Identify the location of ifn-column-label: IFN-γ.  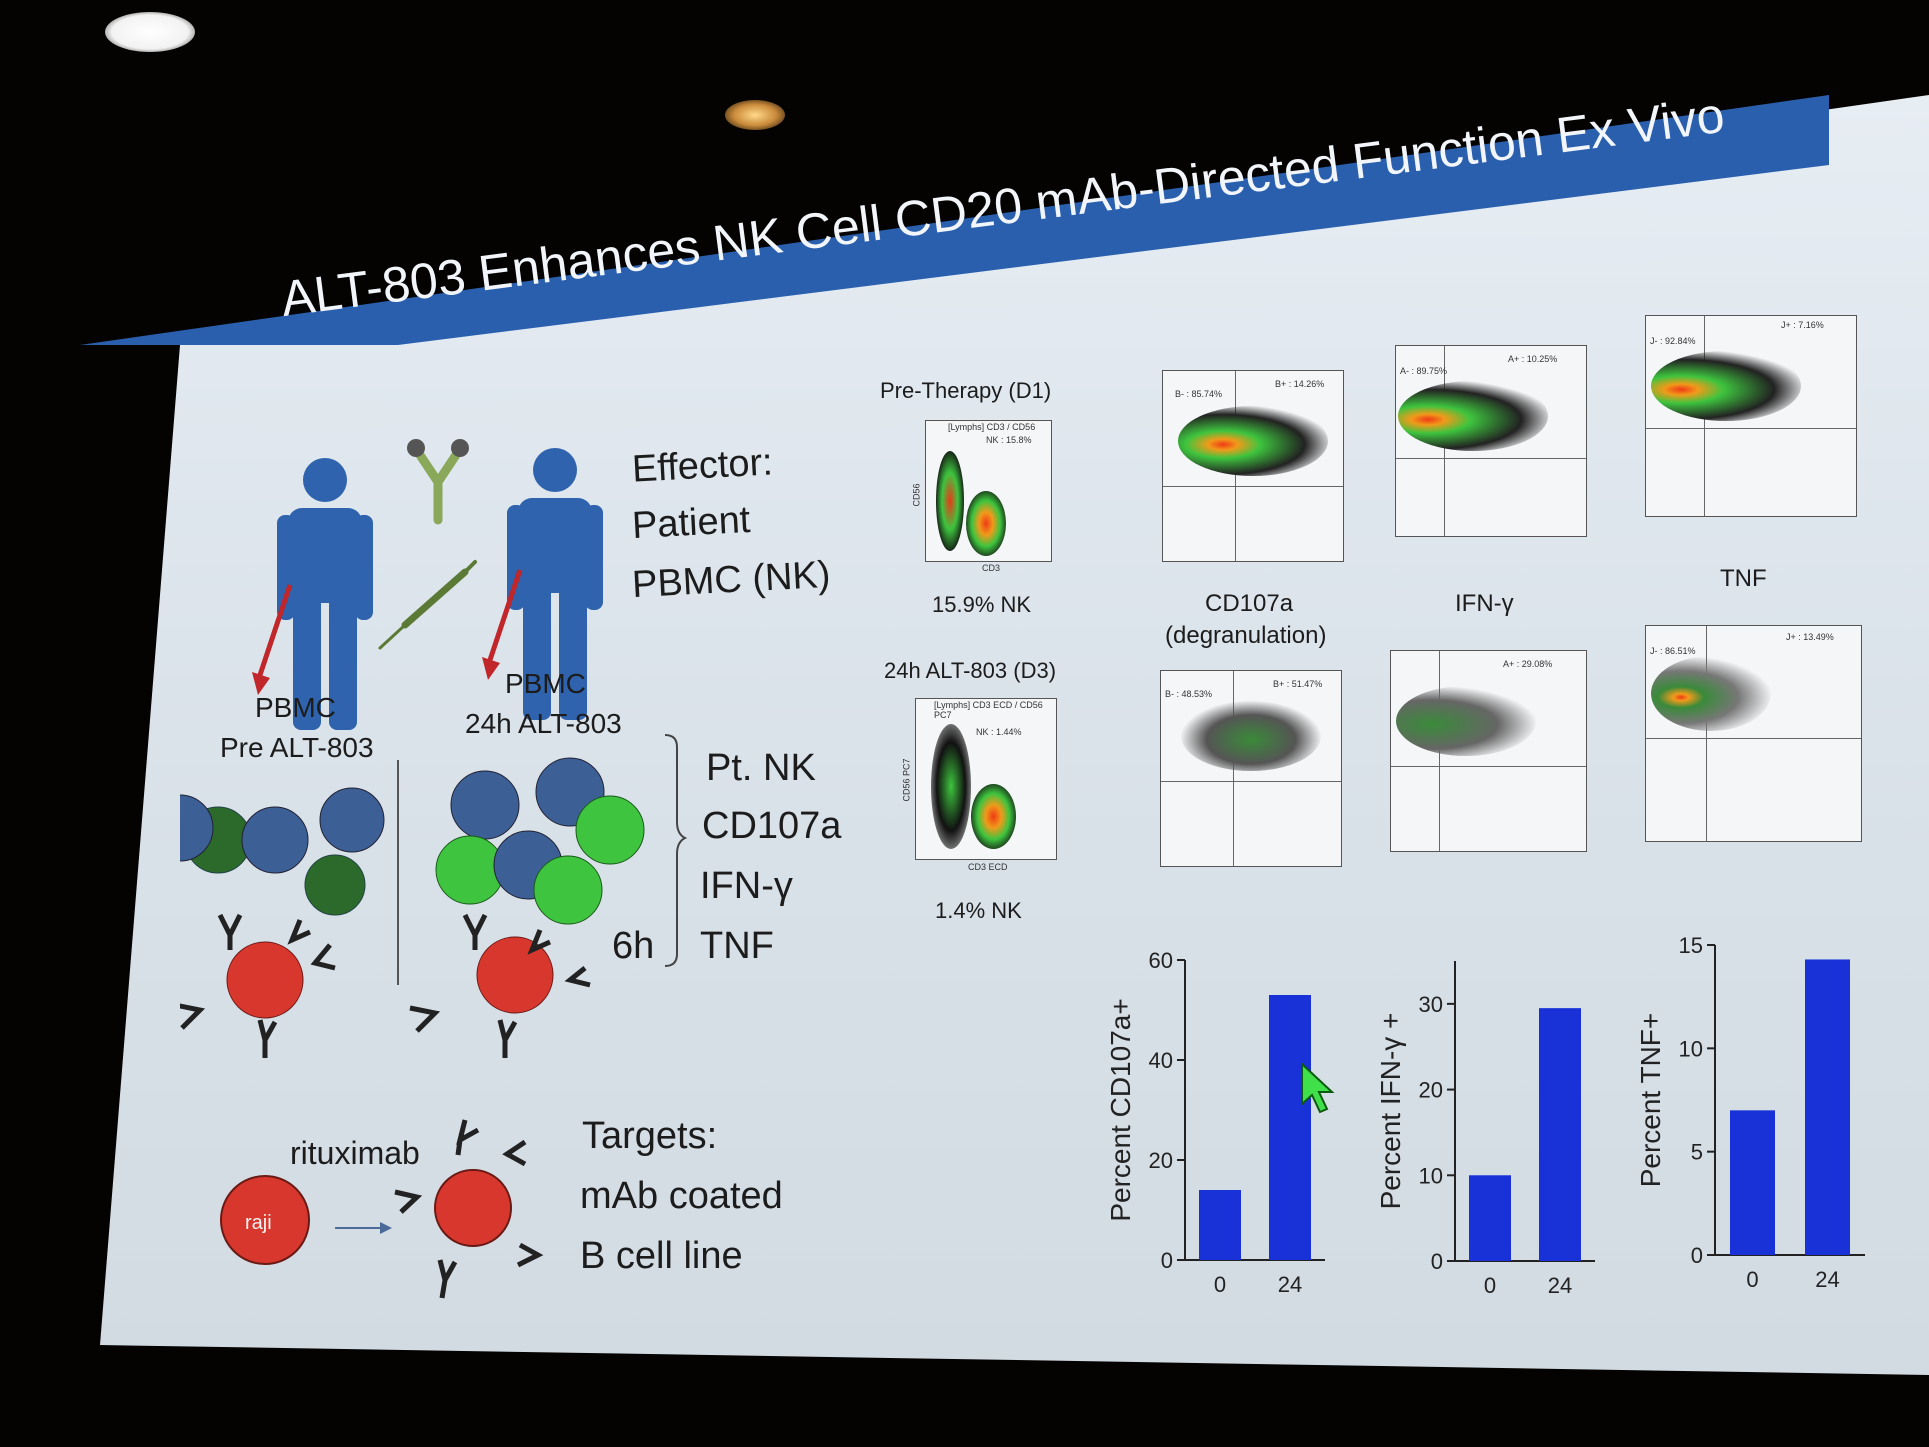
(1484, 603).